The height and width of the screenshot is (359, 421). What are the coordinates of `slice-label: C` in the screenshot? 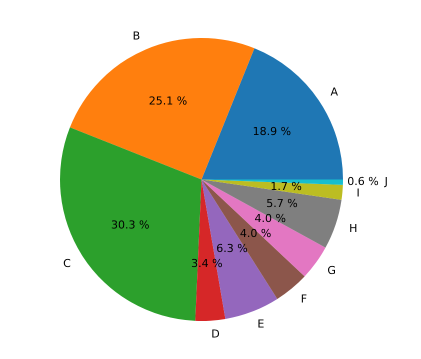 It's located at (67, 263).